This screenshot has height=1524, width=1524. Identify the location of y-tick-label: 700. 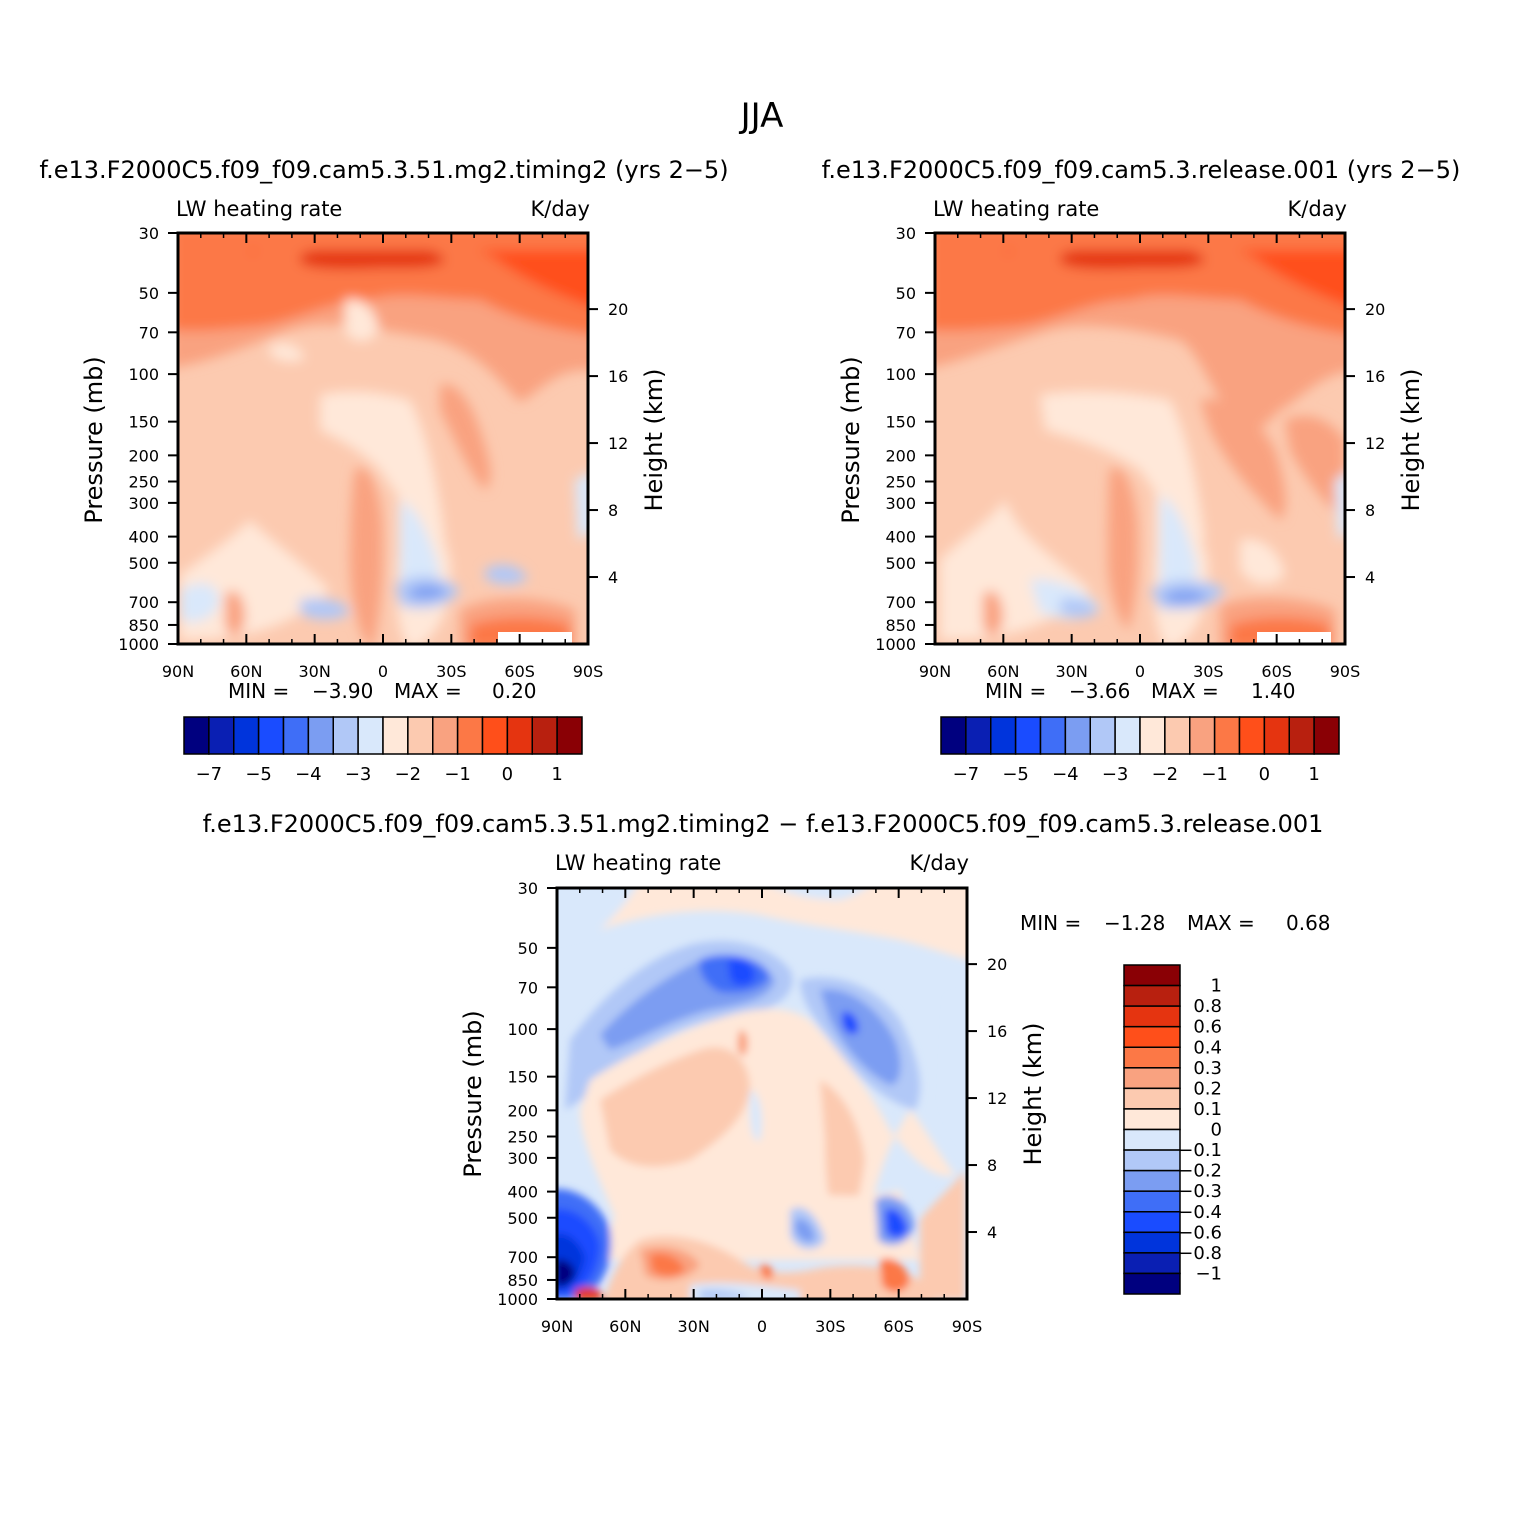
(143, 602).